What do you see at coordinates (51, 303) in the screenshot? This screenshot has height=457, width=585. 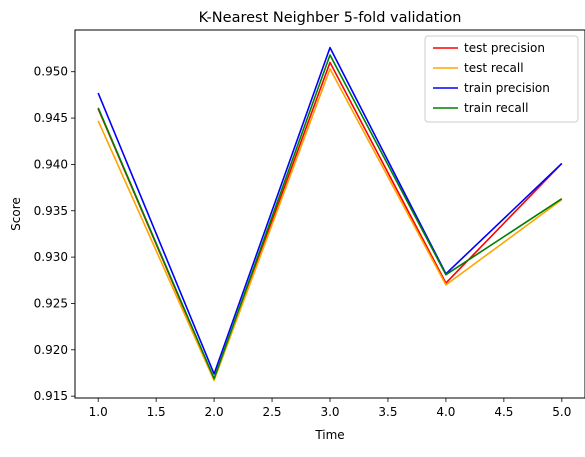 I see `y-tick-label: 0.925` at bounding box center [51, 303].